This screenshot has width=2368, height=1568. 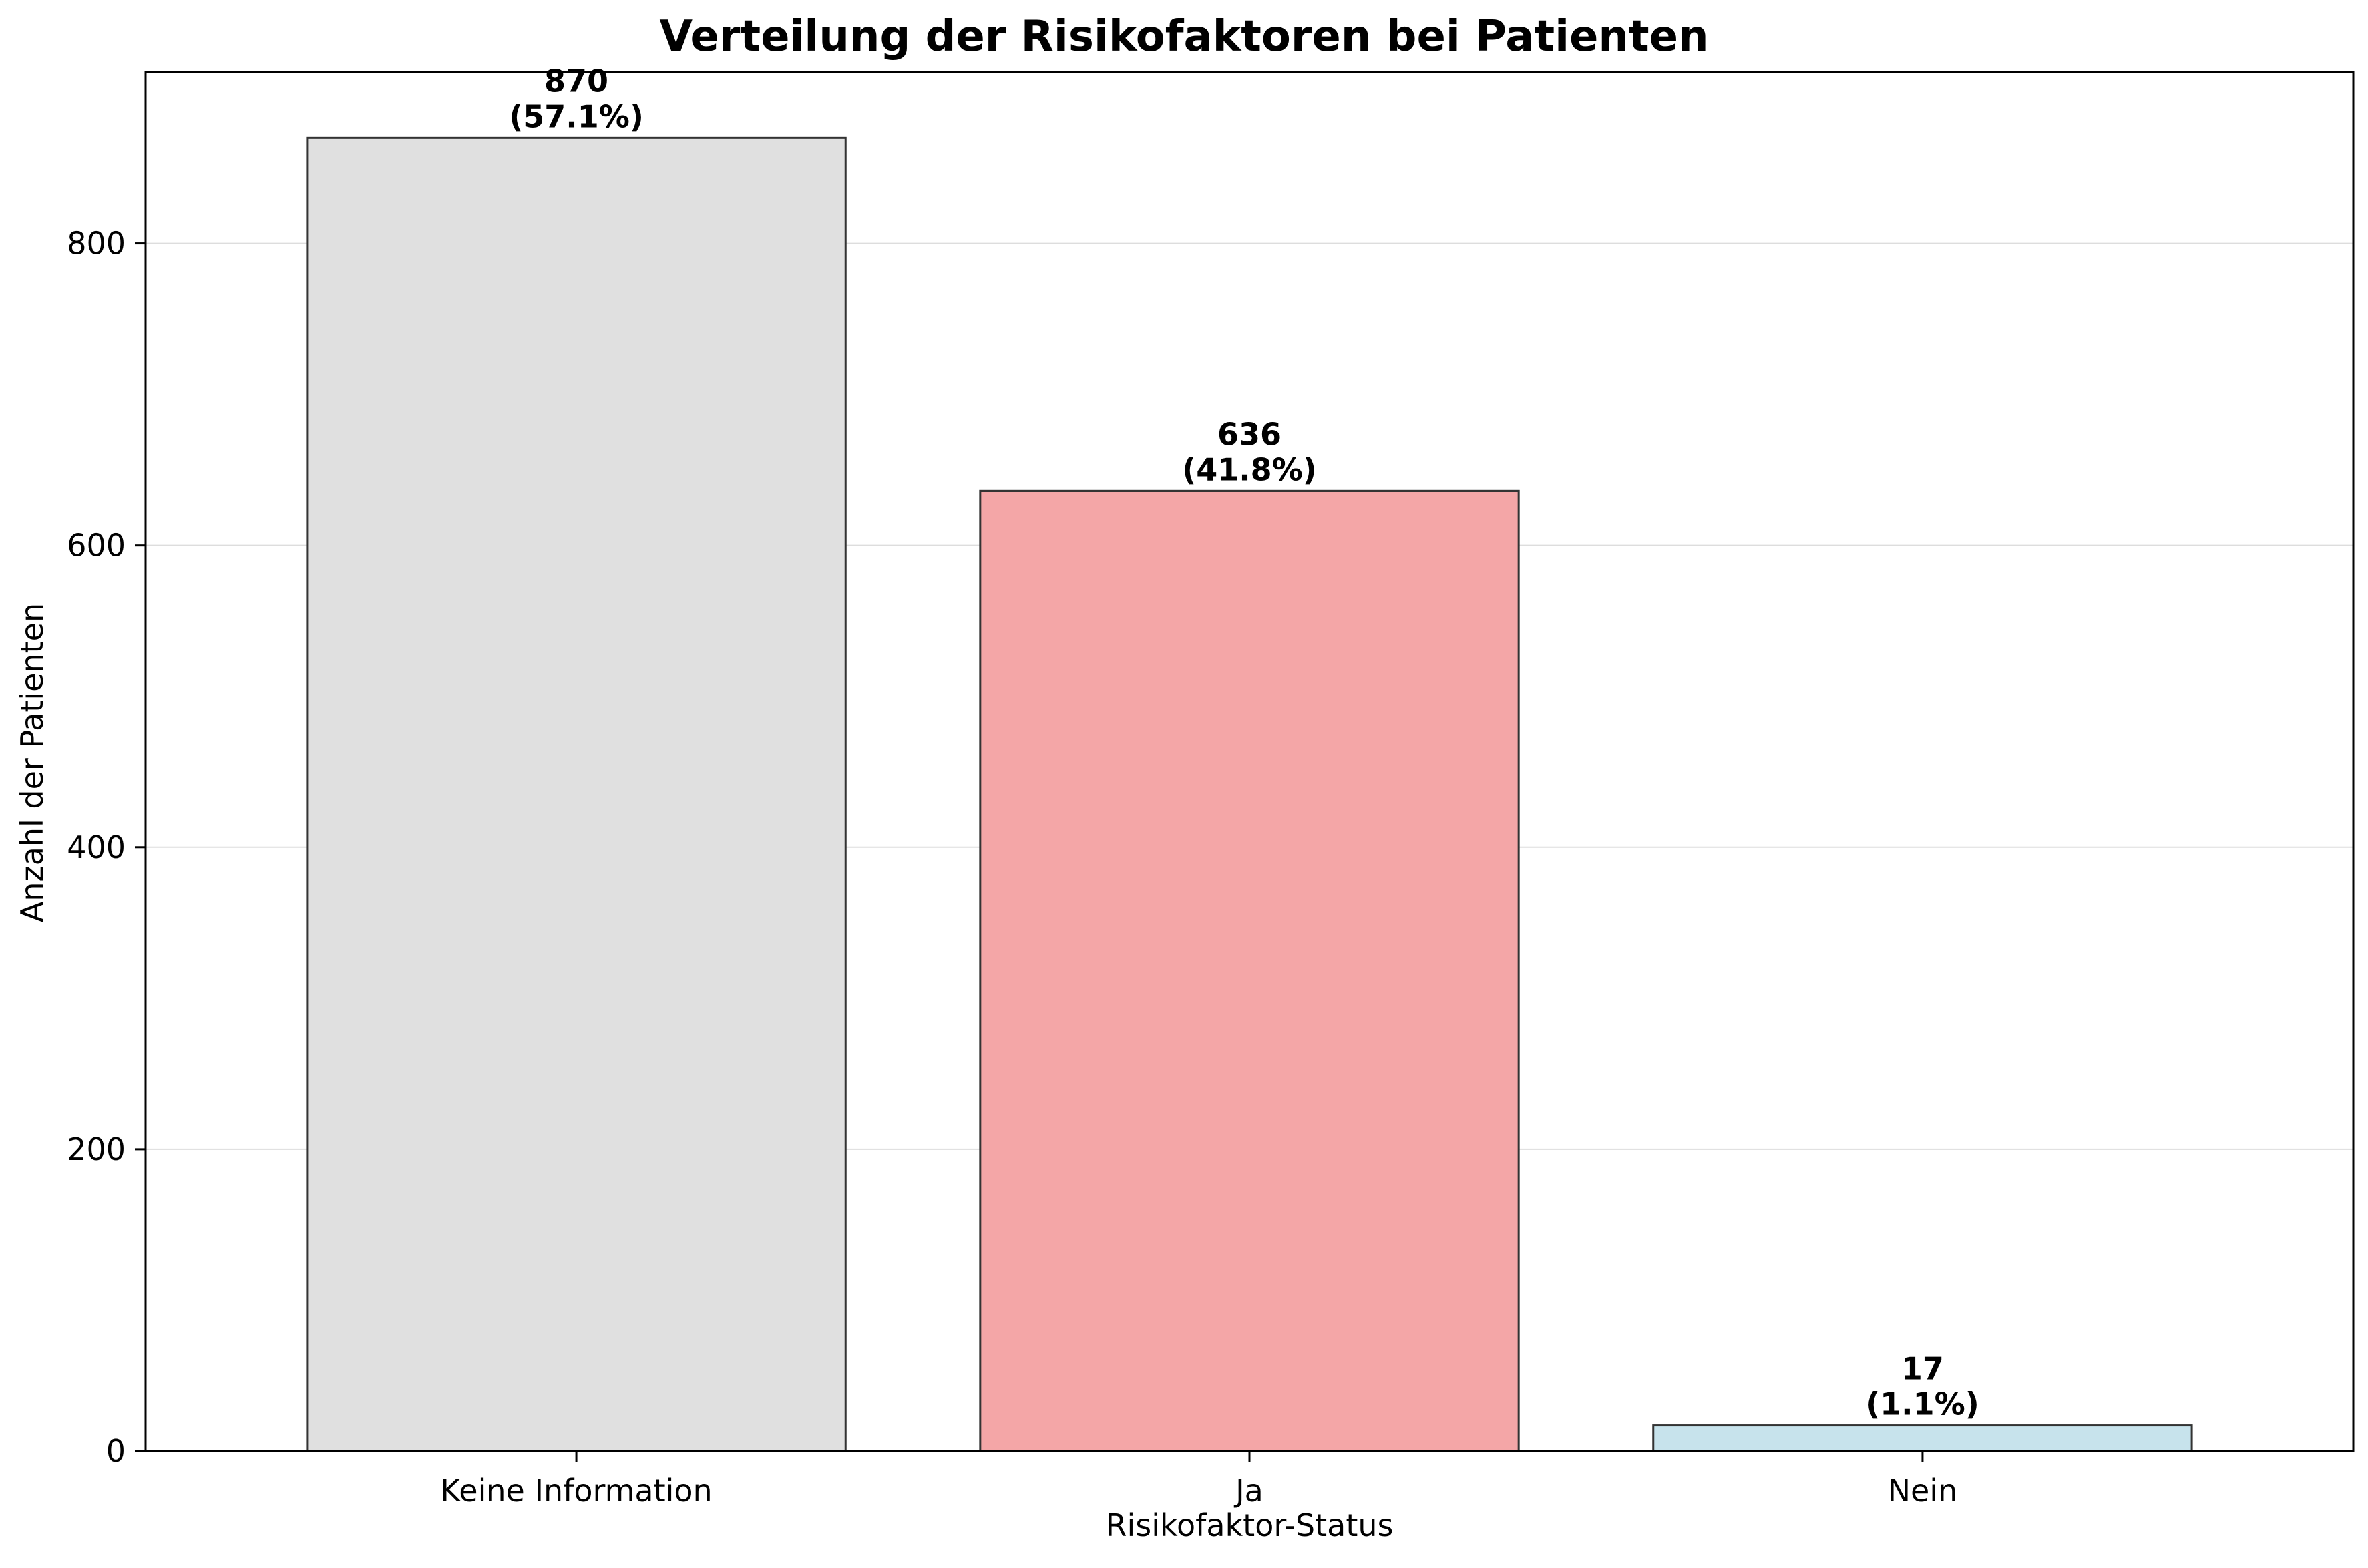 What do you see at coordinates (96, 244) in the screenshot?
I see `y-tick-label: 800` at bounding box center [96, 244].